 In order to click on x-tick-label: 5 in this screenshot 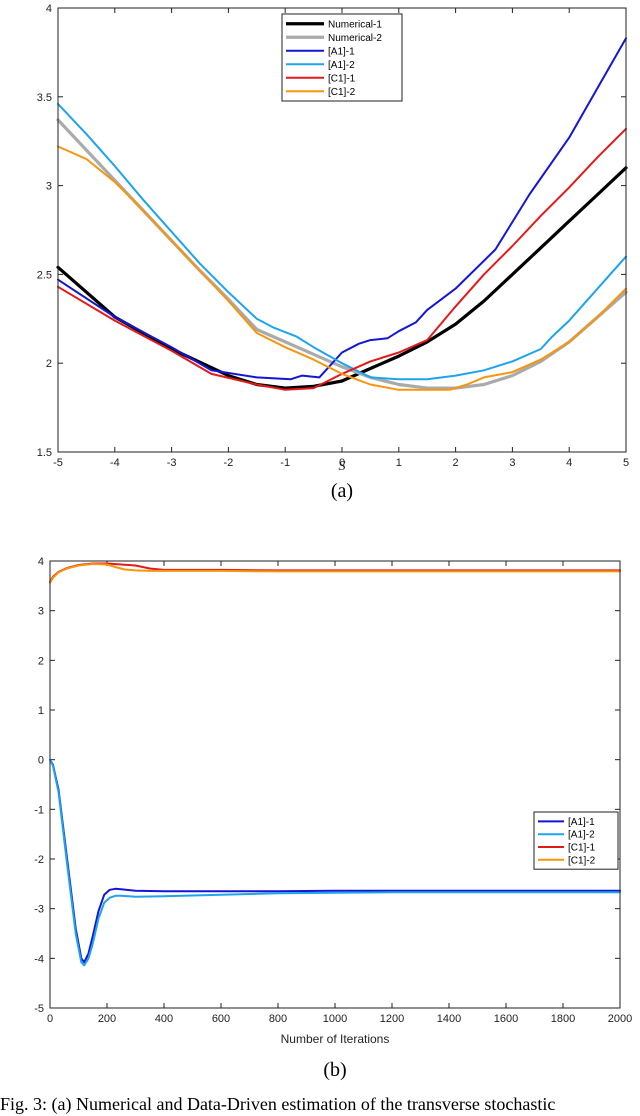, I will do `click(626, 463)`.